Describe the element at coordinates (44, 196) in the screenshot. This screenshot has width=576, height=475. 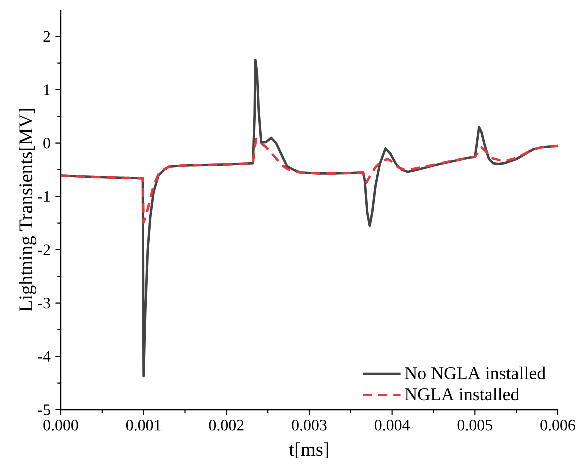
I see `y-tick-label: -1` at that location.